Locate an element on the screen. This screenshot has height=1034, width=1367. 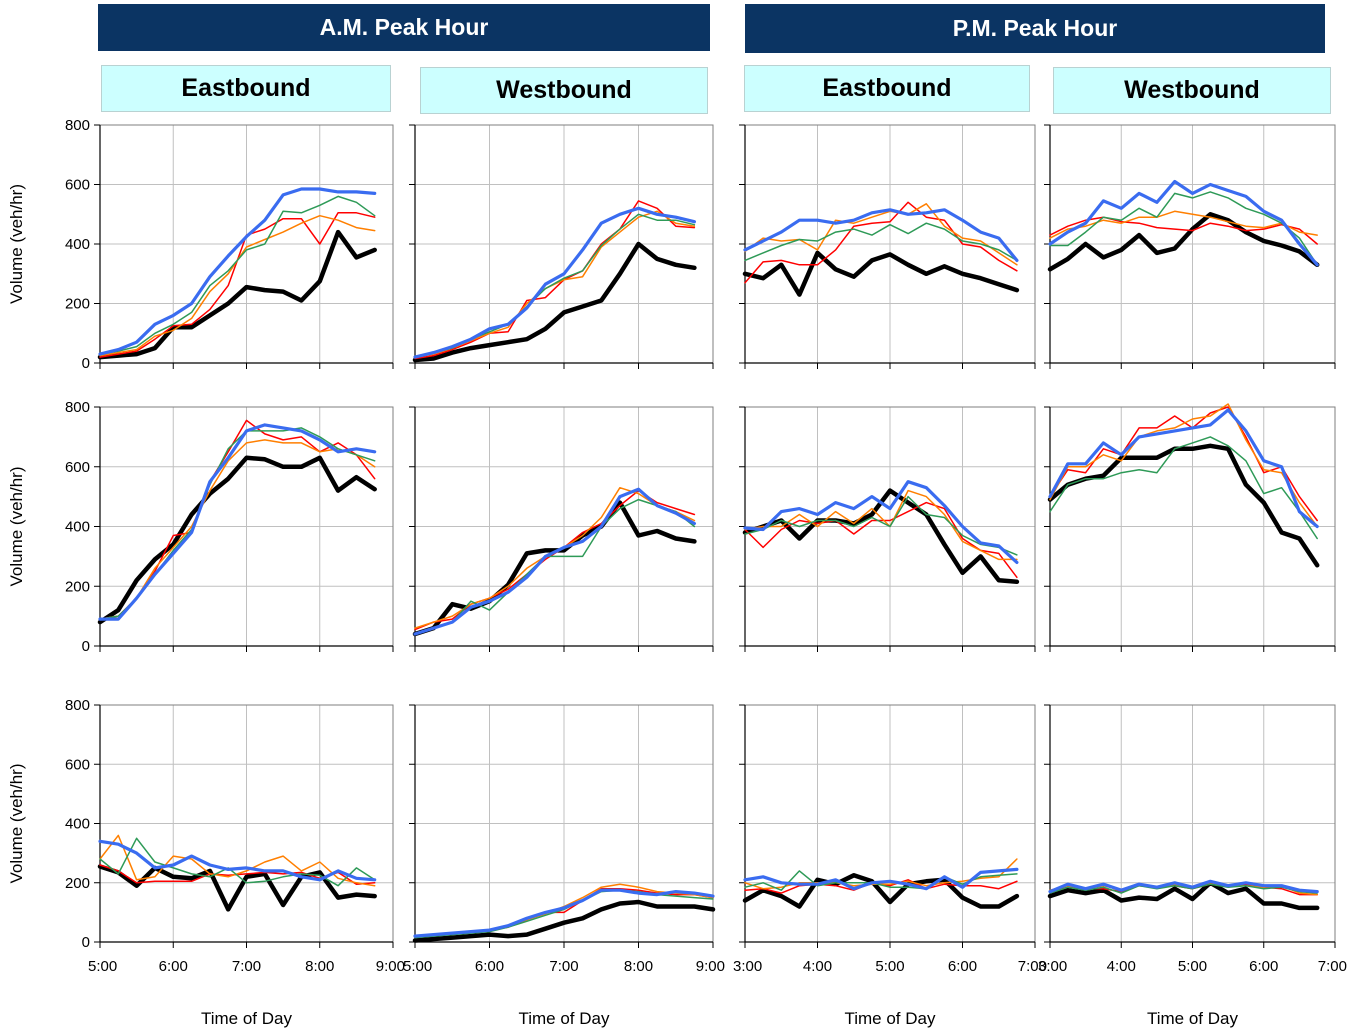
panel-r0-c3 is located at coordinates (1190, 246).